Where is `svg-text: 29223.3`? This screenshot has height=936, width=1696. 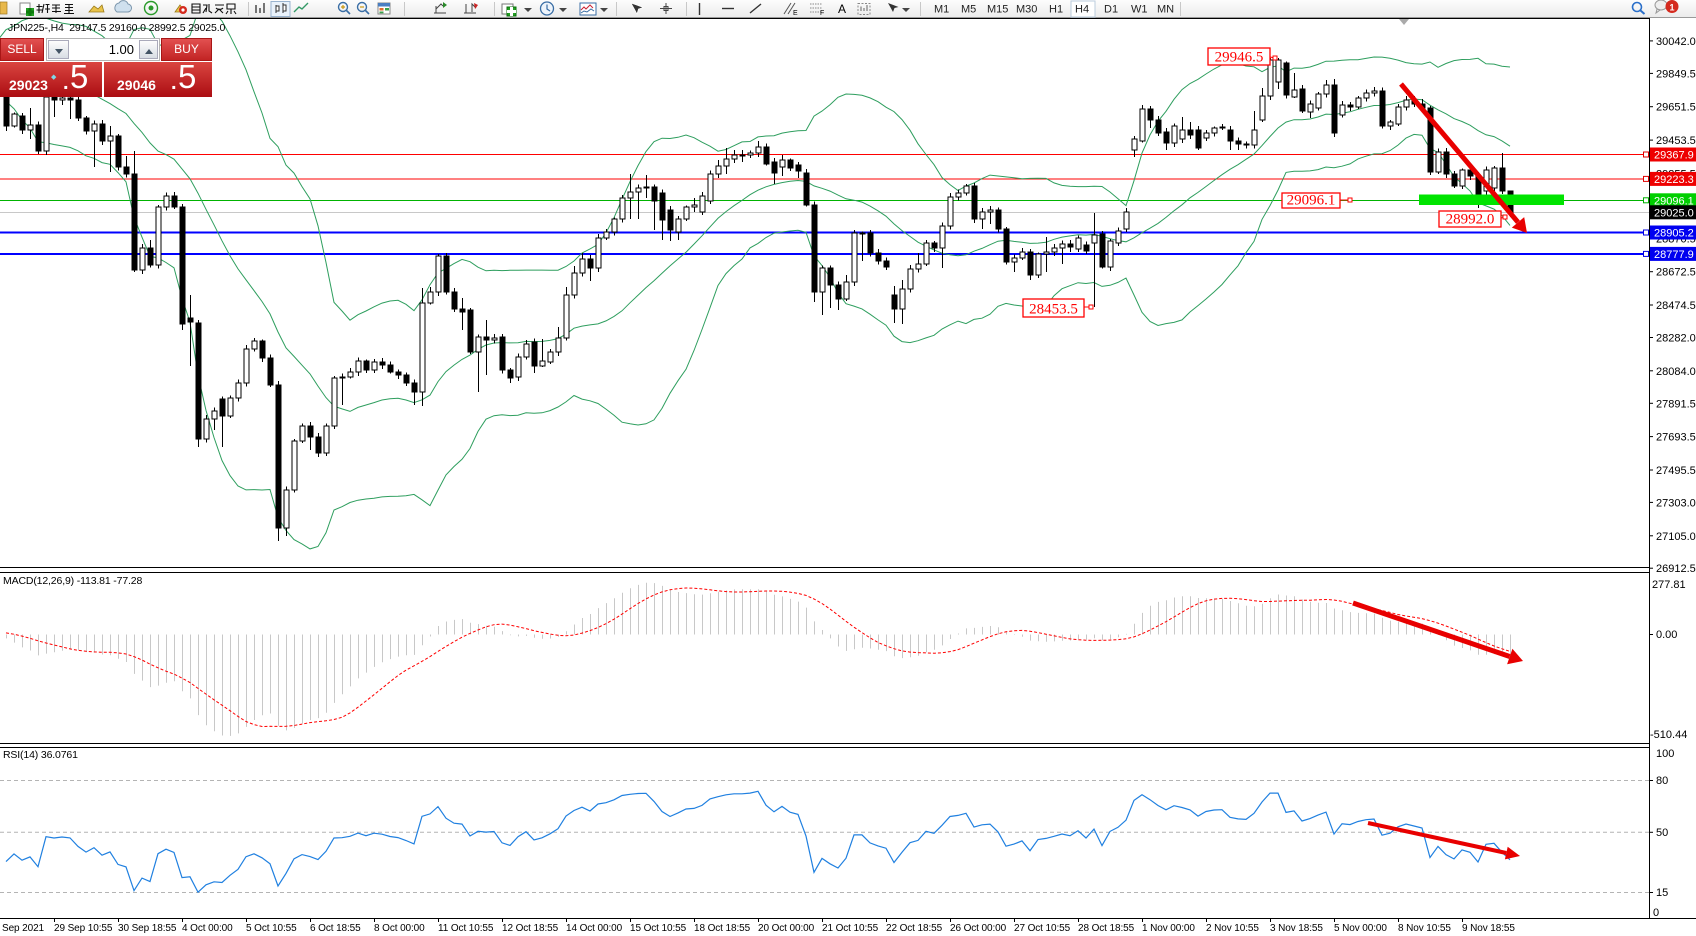 svg-text: 29223.3 is located at coordinates (1674, 180).